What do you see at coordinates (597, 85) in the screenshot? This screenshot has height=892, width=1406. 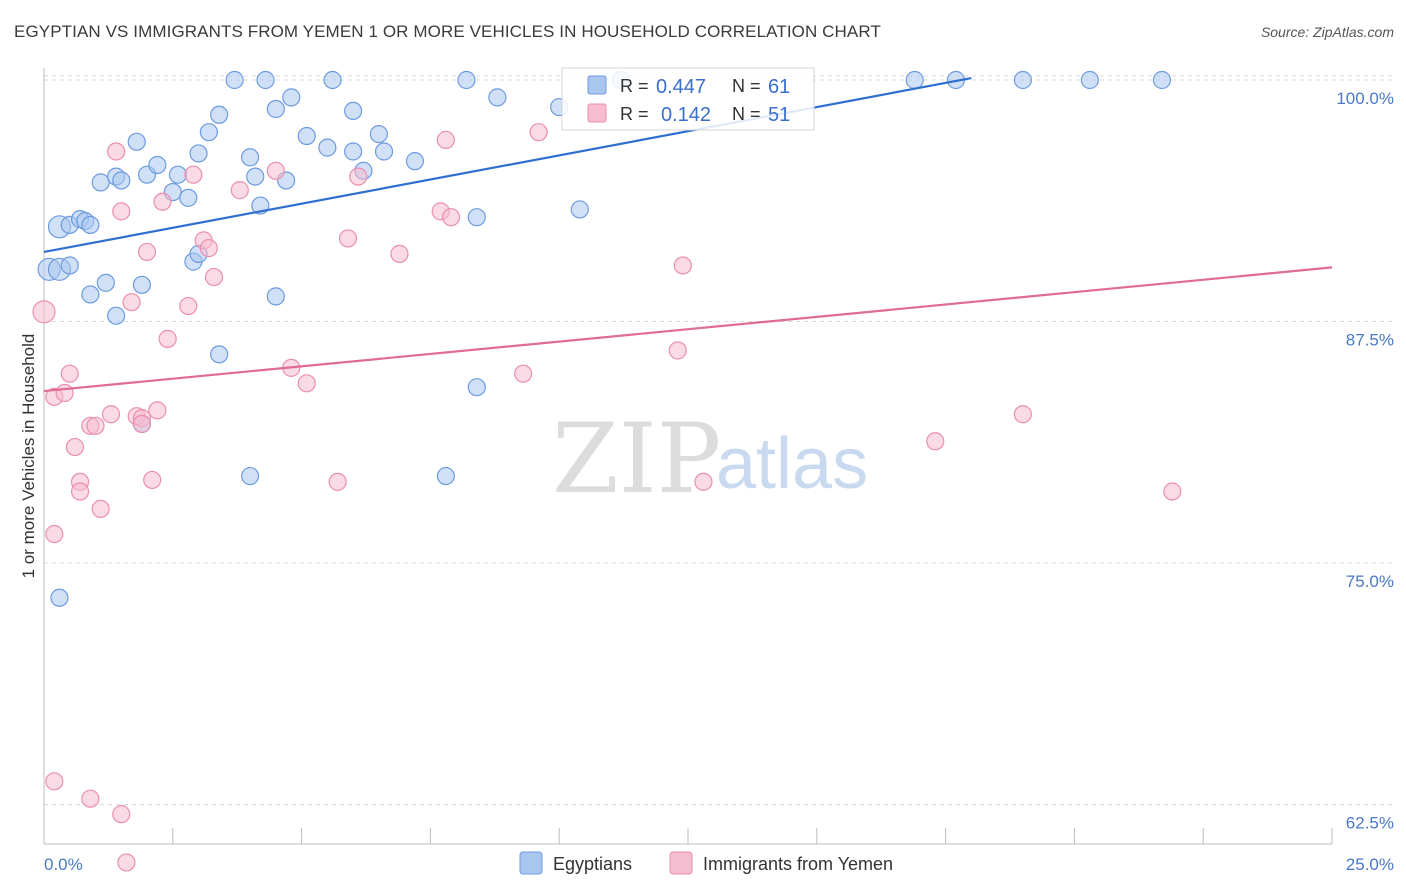 I see `stats-legend-swatch-blue` at bounding box center [597, 85].